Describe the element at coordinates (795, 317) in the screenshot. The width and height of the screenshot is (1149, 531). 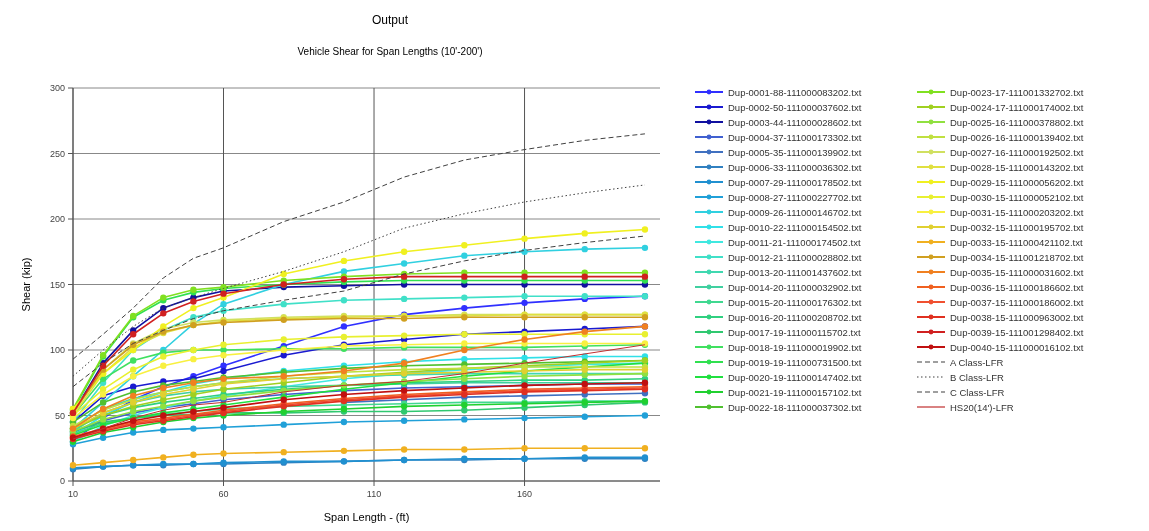
I see `legend-label: Dup-0016-20-111000208702.txt` at that location.